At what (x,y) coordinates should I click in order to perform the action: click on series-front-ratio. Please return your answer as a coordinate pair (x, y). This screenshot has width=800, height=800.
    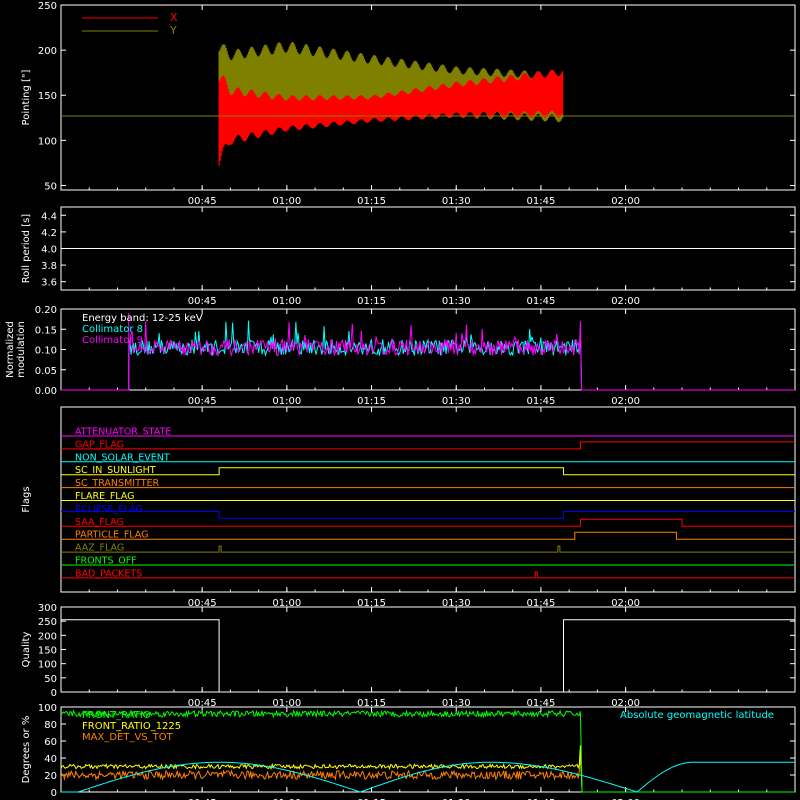
    Looking at the image, I should click on (427, 751).